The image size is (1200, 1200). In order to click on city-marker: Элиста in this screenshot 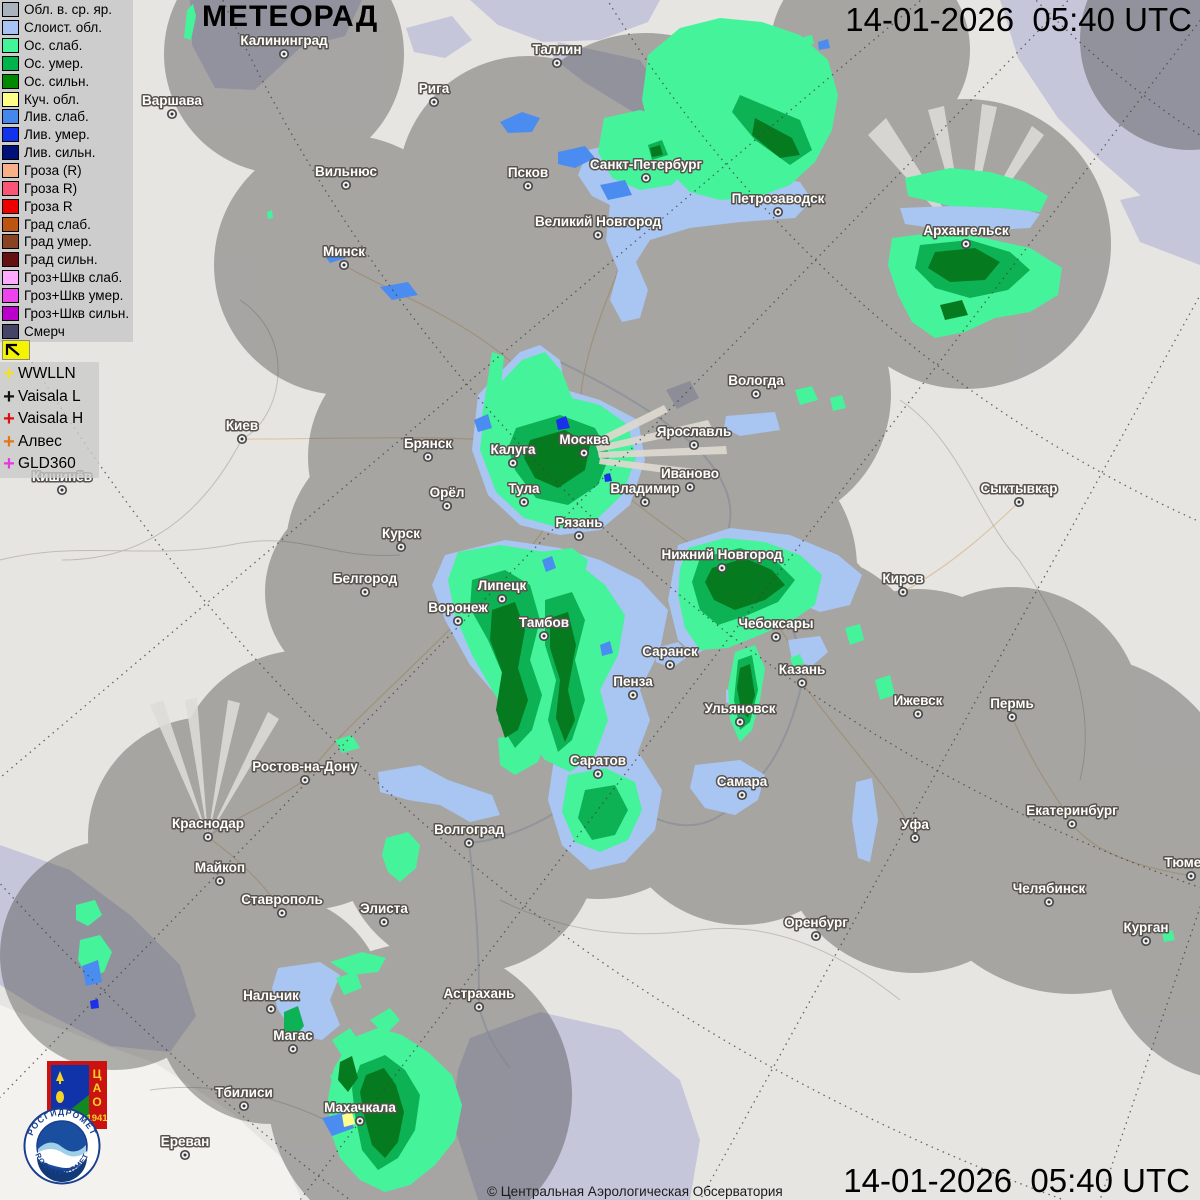, I will do `click(384, 914)`.